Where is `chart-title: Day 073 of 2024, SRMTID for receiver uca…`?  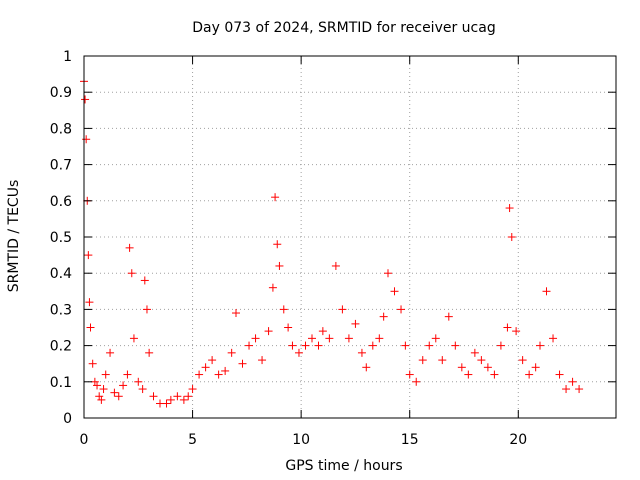 chart-title: Day 073 of 2024, SRMTID for receiver uca… is located at coordinates (343, 28).